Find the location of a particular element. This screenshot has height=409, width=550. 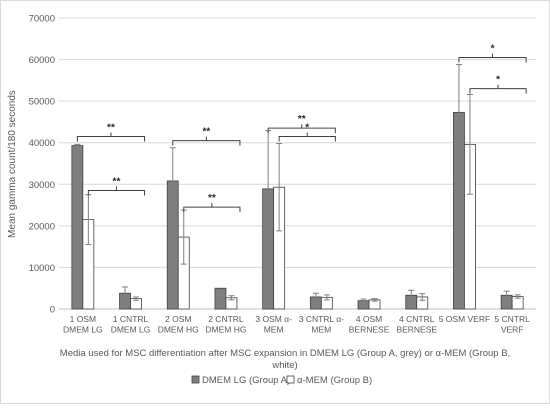

y-tick-label: 70000 is located at coordinates (42, 19).